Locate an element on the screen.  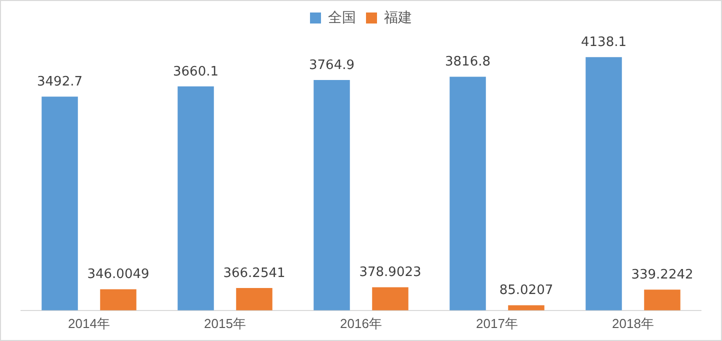
x-tick-label: 2018年 is located at coordinates (633, 323).